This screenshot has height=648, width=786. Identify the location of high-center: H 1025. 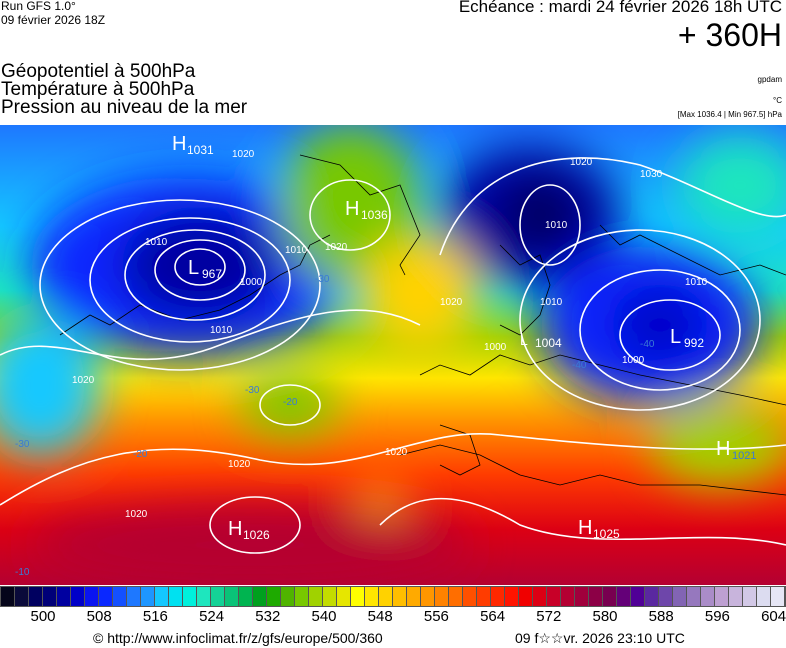
(599, 529).